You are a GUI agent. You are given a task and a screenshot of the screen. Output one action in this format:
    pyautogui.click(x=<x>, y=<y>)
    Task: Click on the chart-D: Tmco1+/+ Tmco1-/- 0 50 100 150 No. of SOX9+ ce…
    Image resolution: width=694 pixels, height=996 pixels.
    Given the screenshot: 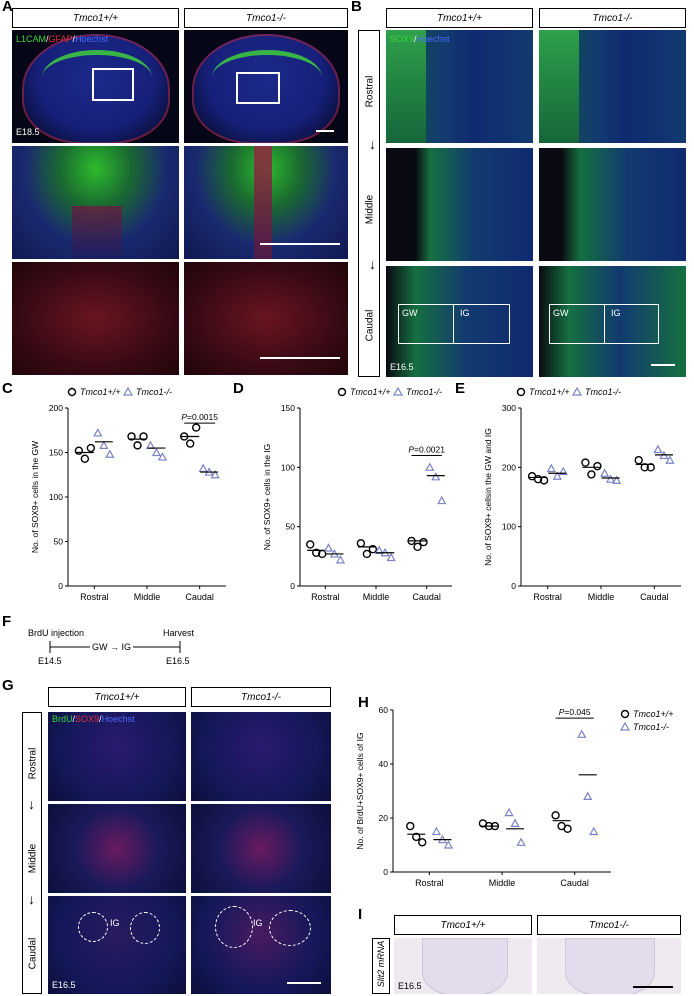 What is the action you would take?
    pyautogui.click(x=357, y=494)
    